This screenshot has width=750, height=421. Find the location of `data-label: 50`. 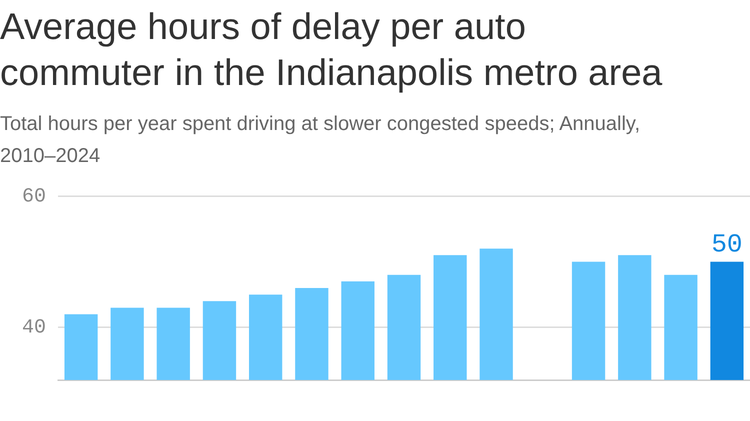

data-label: 50 is located at coordinates (727, 245).